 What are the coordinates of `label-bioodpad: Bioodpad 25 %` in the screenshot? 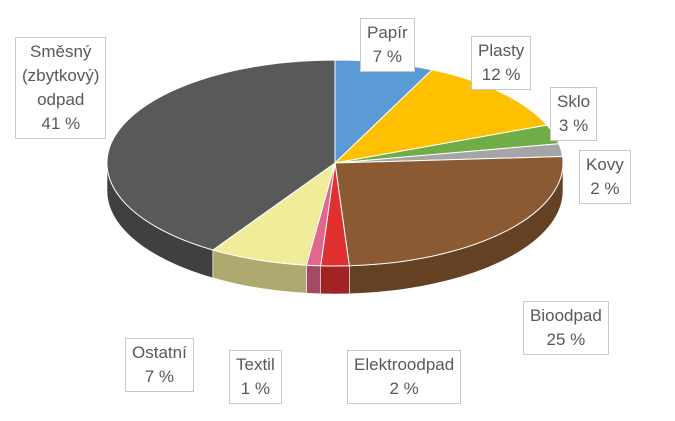 It's located at (566, 328).